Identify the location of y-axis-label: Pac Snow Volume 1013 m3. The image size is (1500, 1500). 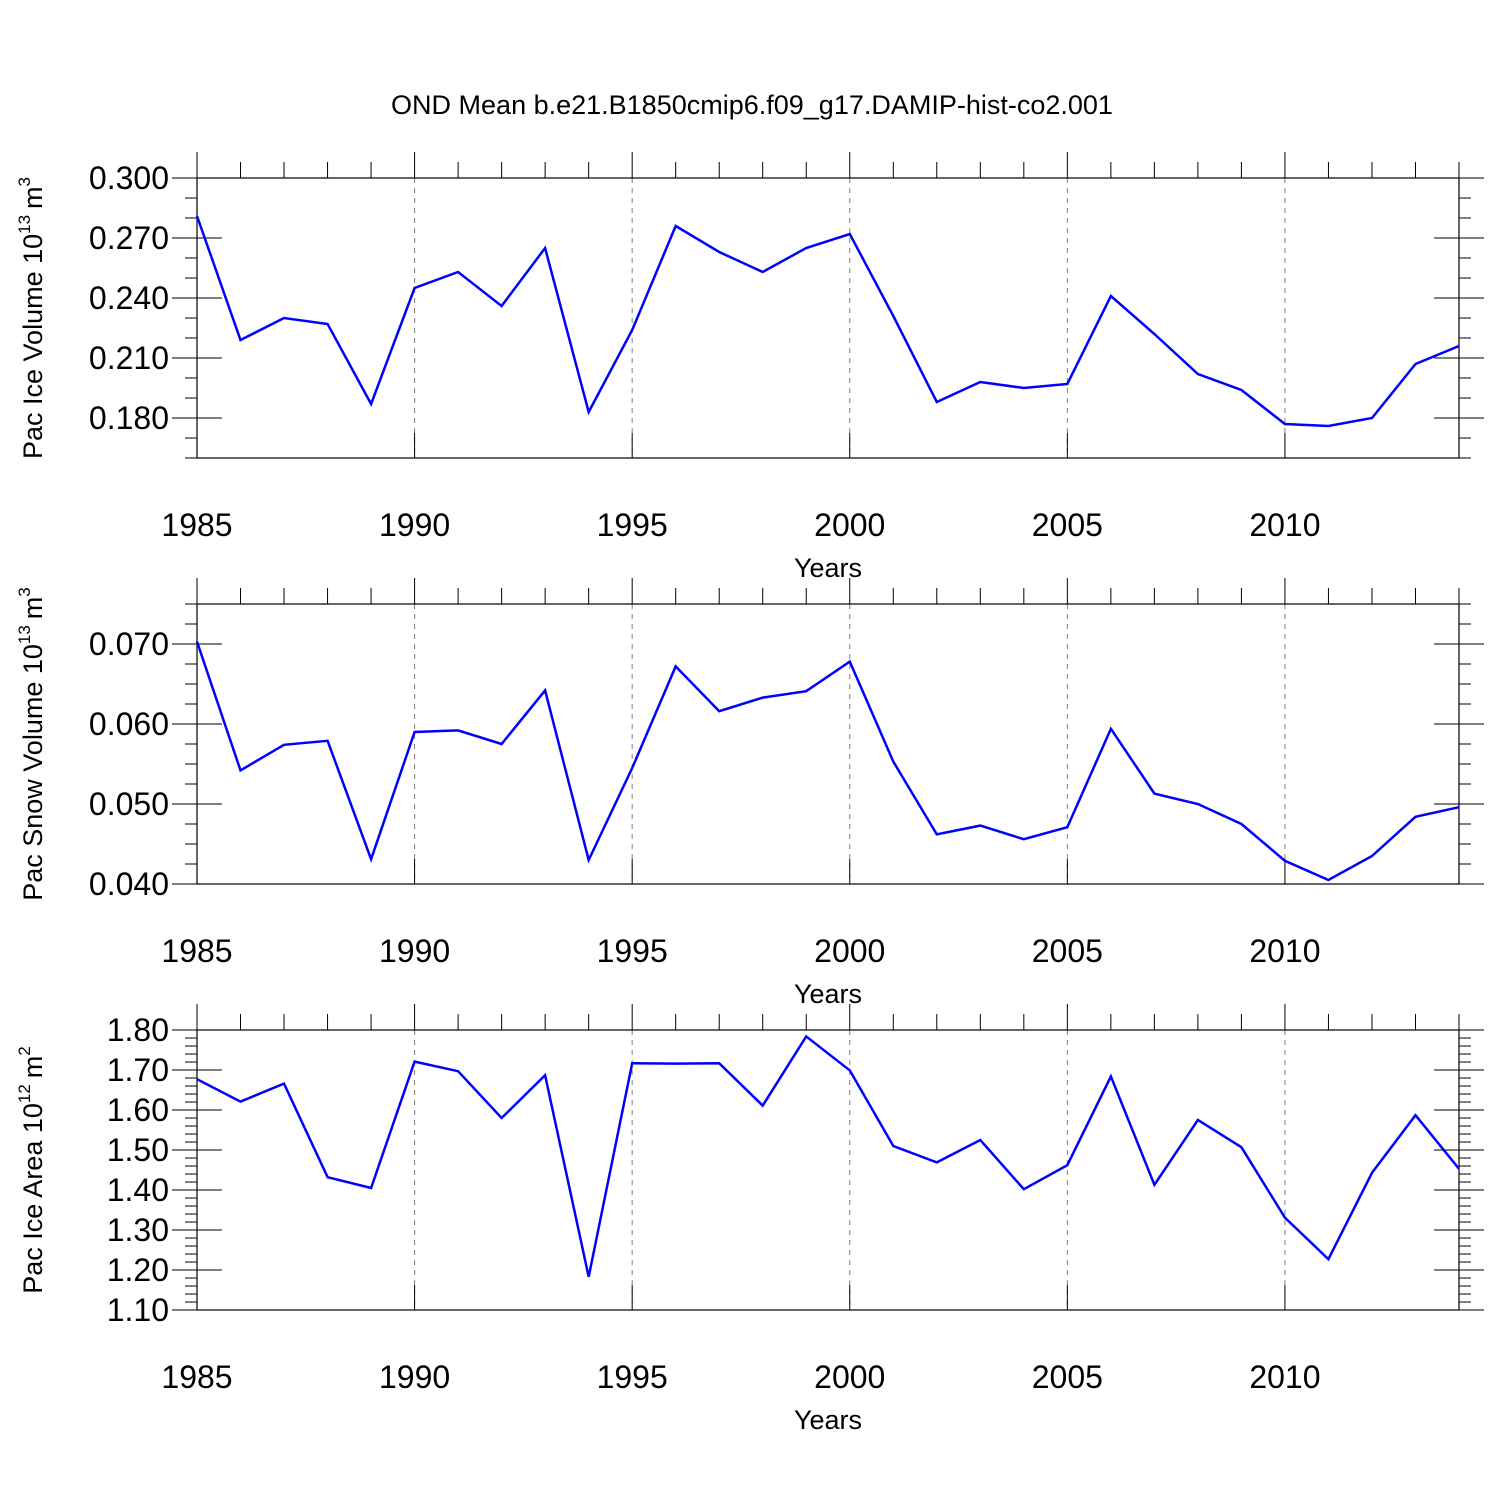
(31, 744).